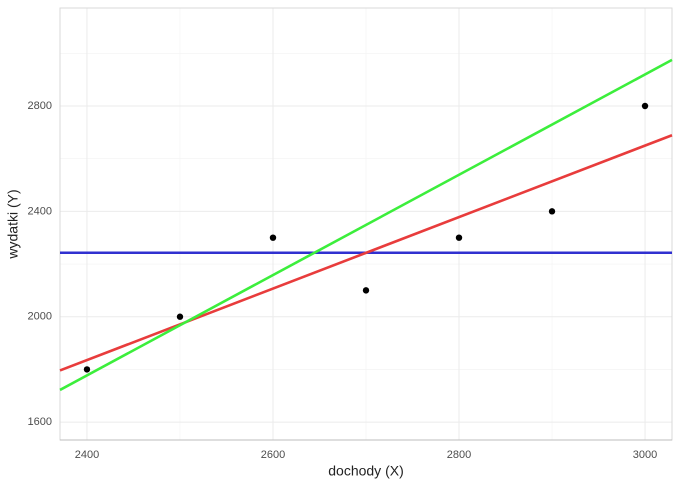  What do you see at coordinates (459, 455) in the screenshot?
I see `x-tick-label: 2800` at bounding box center [459, 455].